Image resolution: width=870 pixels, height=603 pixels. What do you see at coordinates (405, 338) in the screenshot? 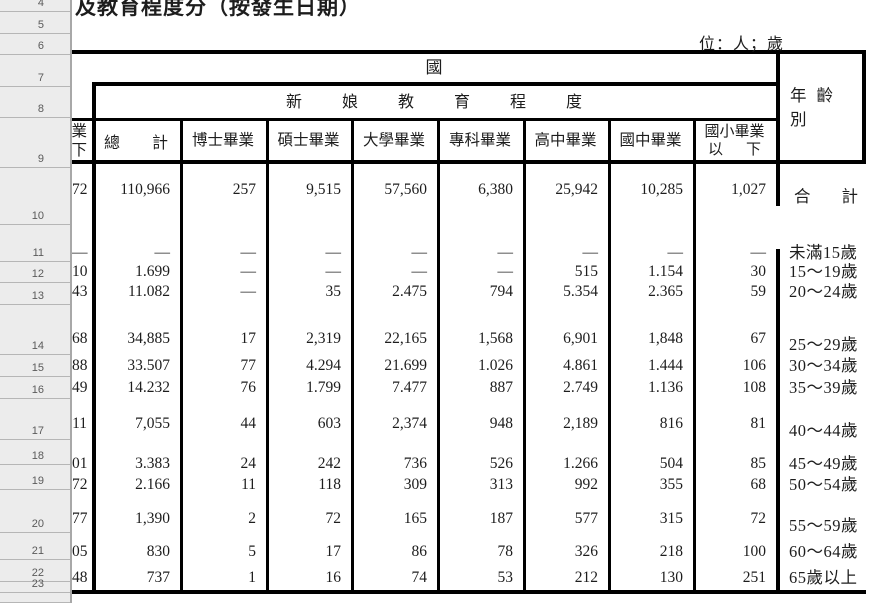
I see `data-cell: 22,165` at bounding box center [405, 338].